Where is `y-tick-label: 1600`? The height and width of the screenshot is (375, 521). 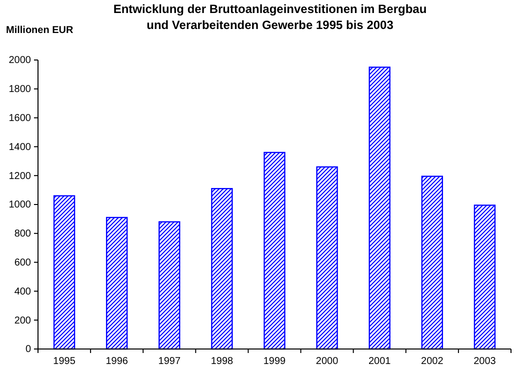 y-tick-label: 1600 is located at coordinates (20, 118).